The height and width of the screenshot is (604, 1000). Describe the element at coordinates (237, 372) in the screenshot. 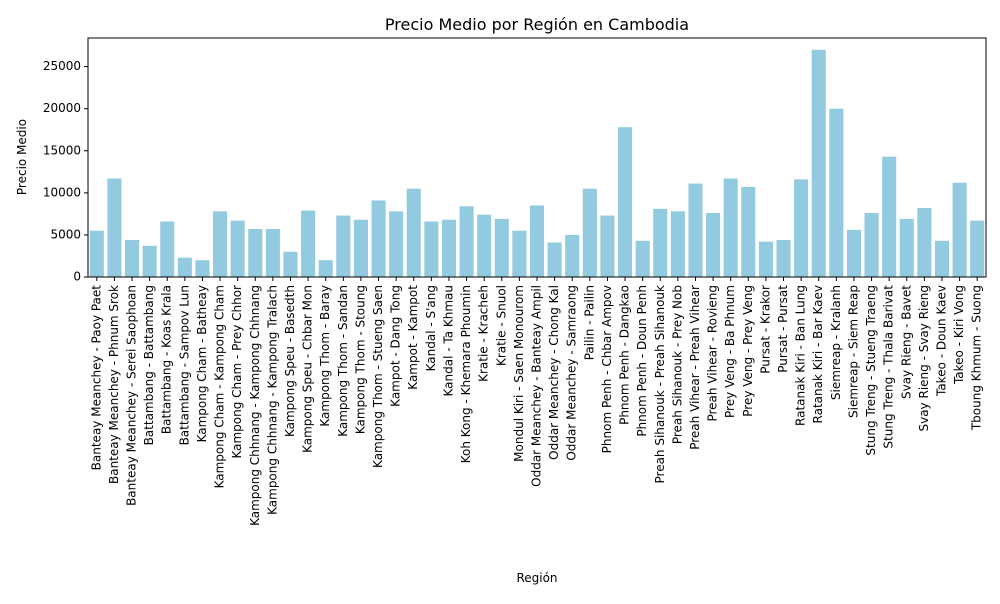

I see `x-tick-label: Kampong Cham - Prey Chhor` at that location.